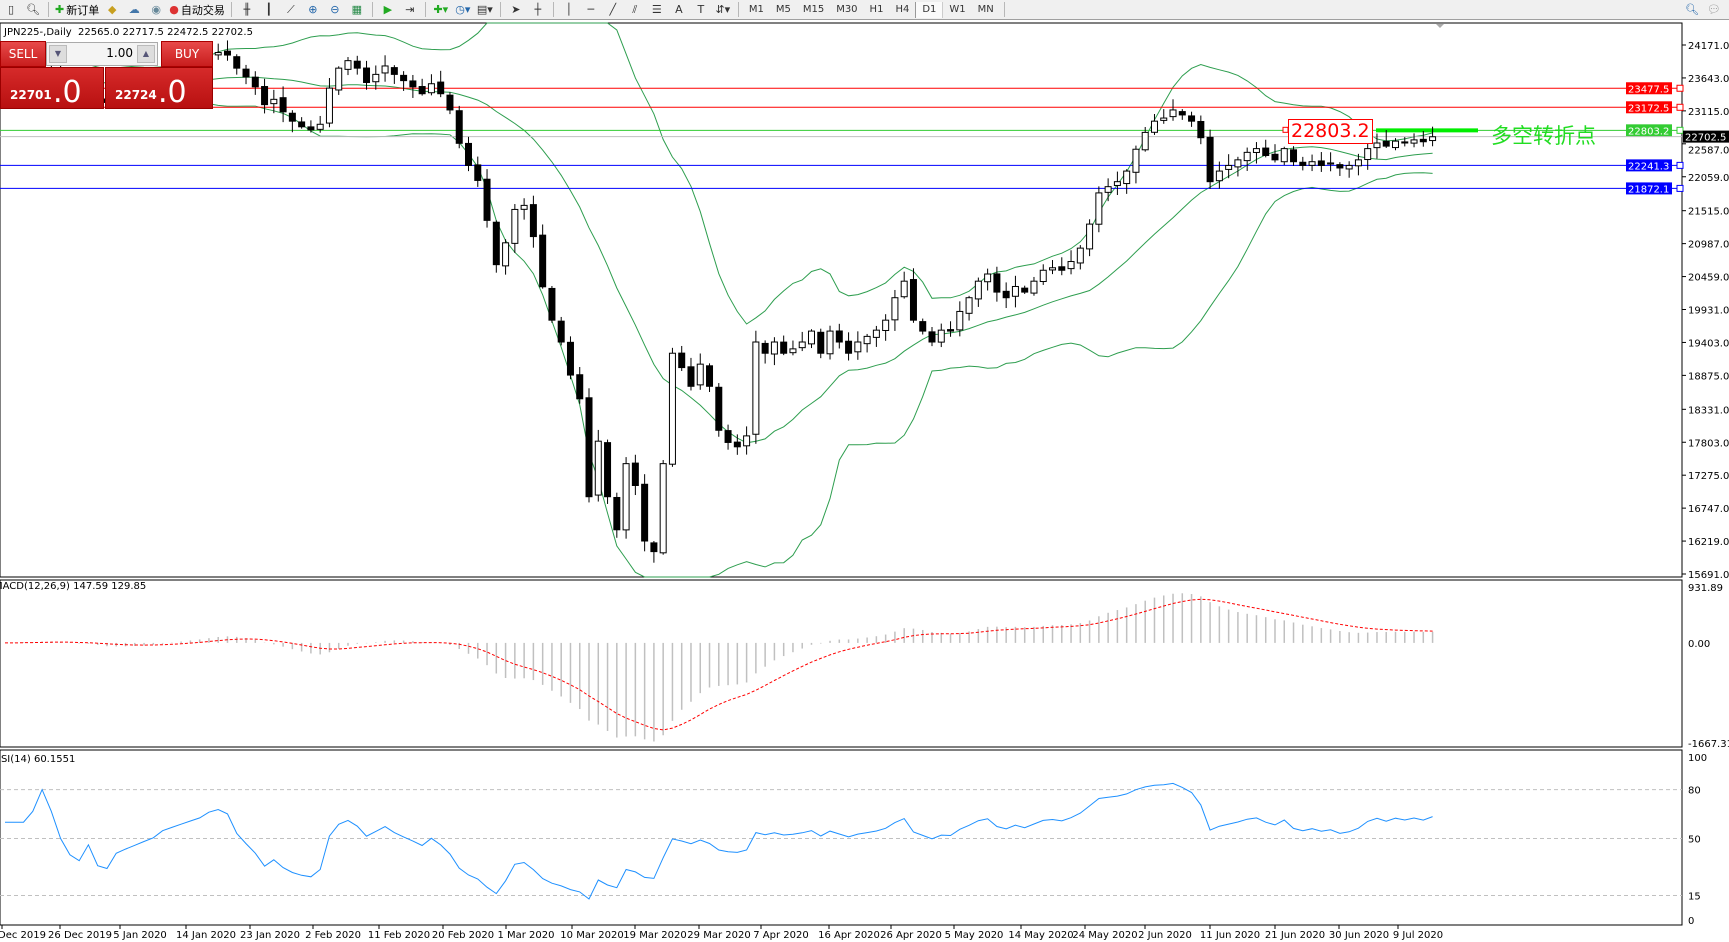 The image size is (1729, 942). I want to click on fibonacci-icon: ☰, so click(656, 9).